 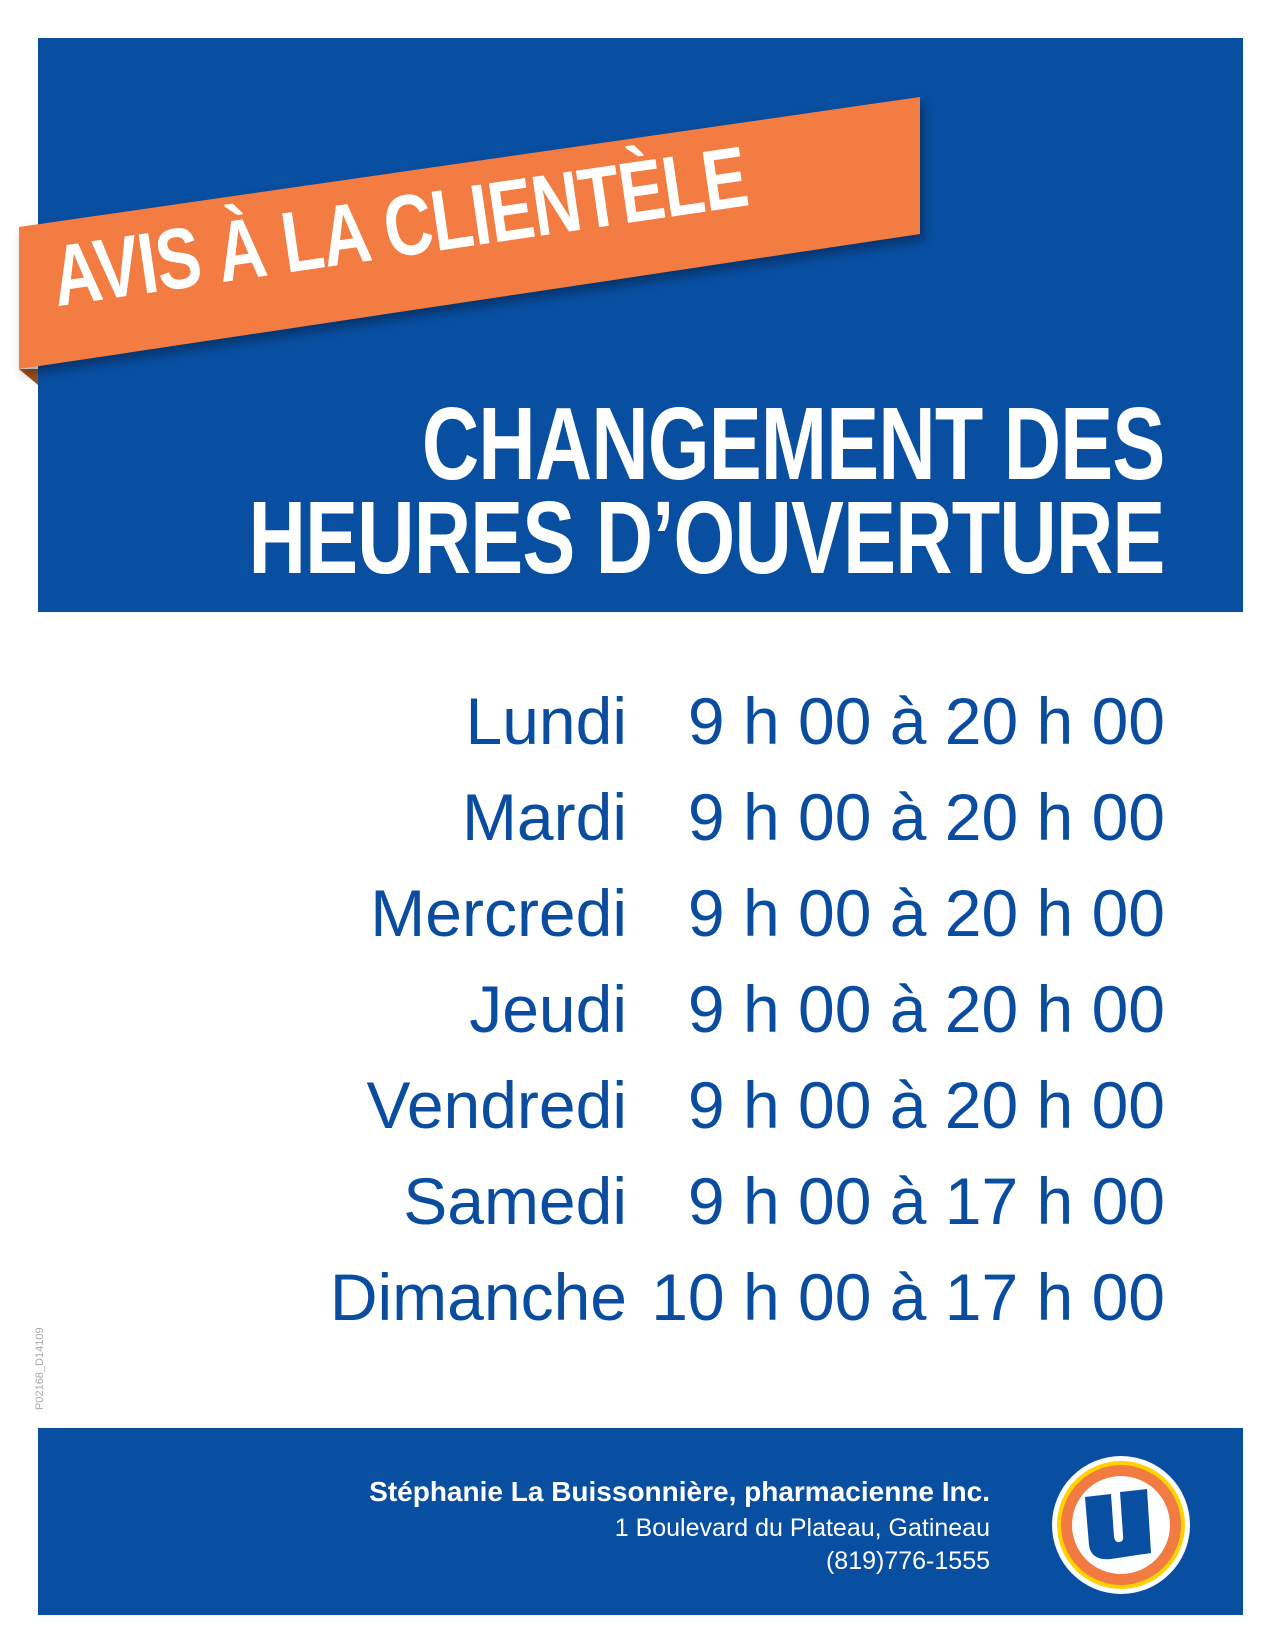 I want to click on day-label: Mardi, so click(x=544, y=817).